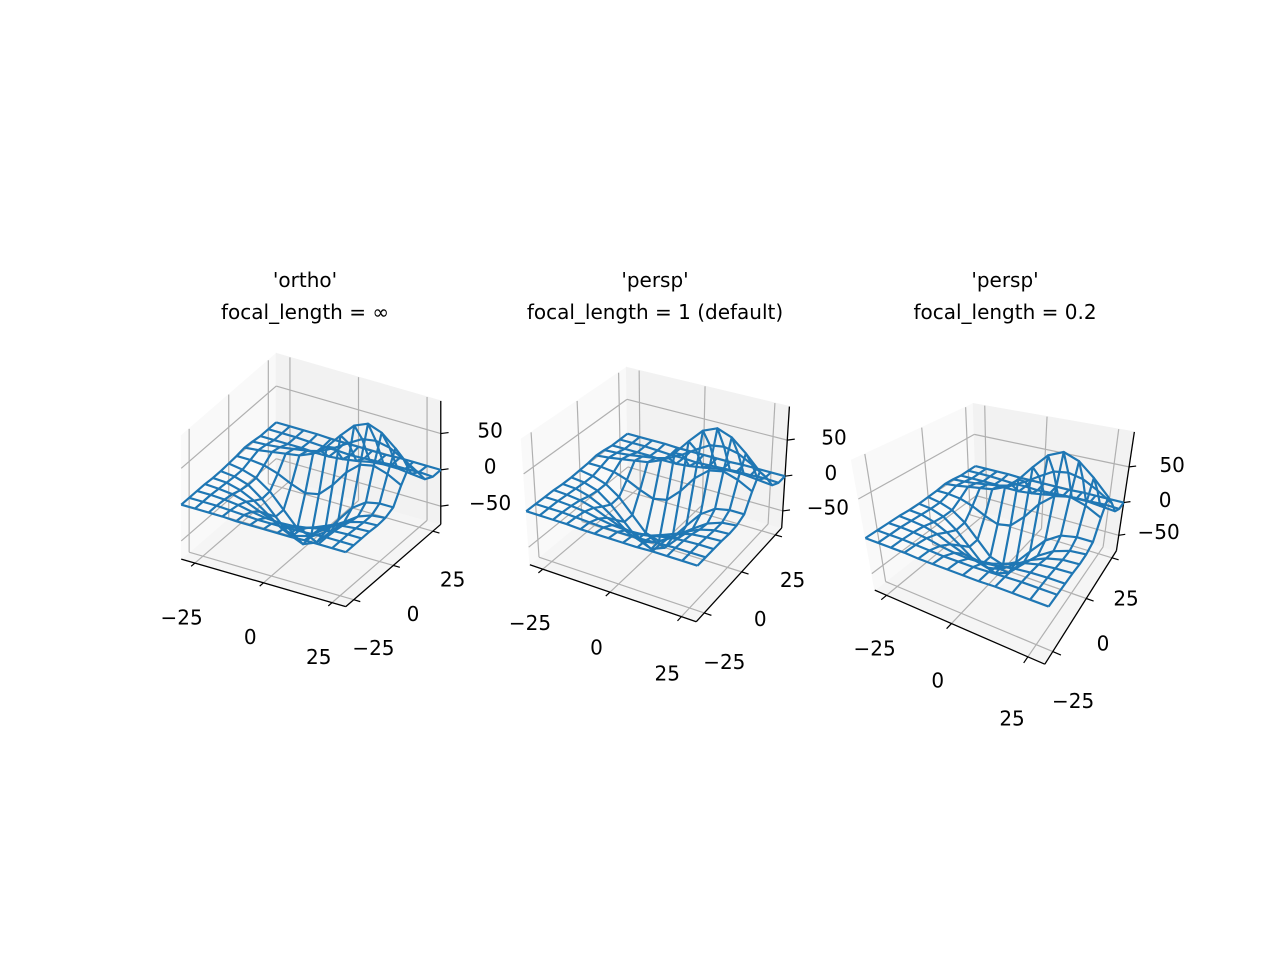  Describe the element at coordinates (1004, 312) in the screenshot. I see `chart-title: focal_length = 0.2` at that location.